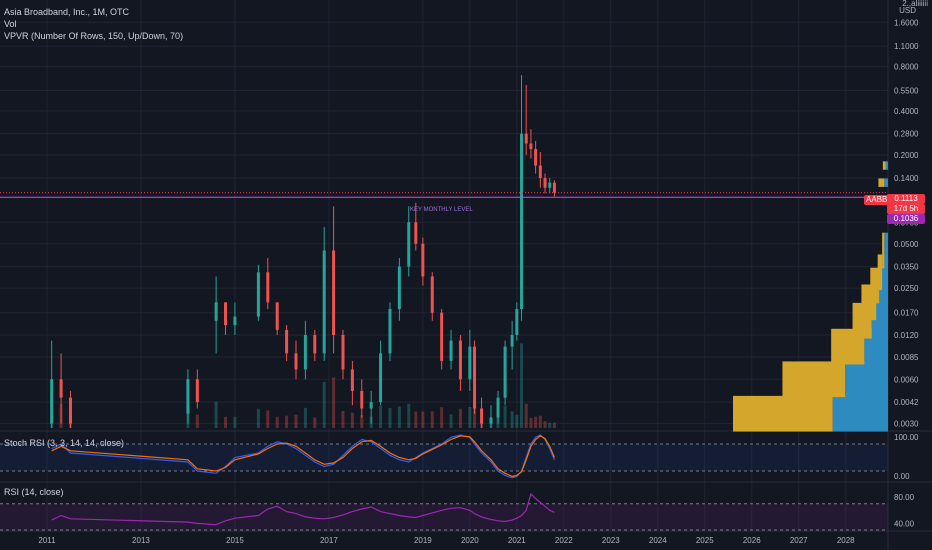 The image size is (932, 550). Describe the element at coordinates (906, 46) in the screenshot. I see `price-tick-label: 1.1000` at that location.